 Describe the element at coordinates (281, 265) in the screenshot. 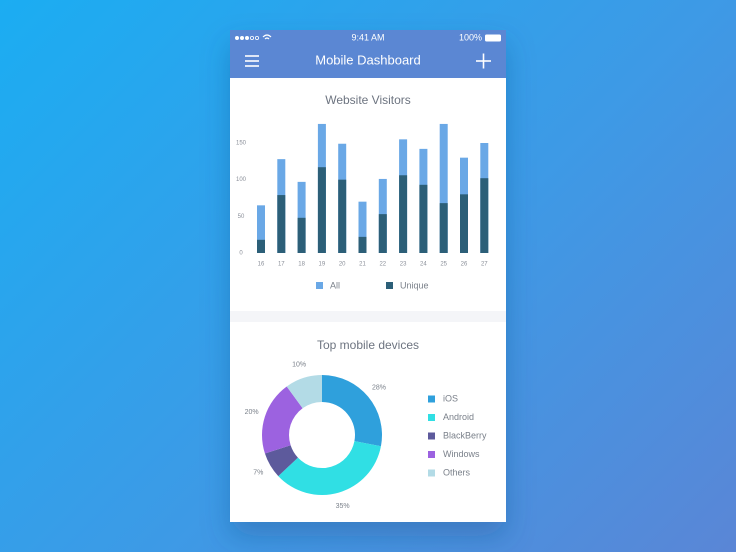

I see `x-tick-label: 17` at that location.